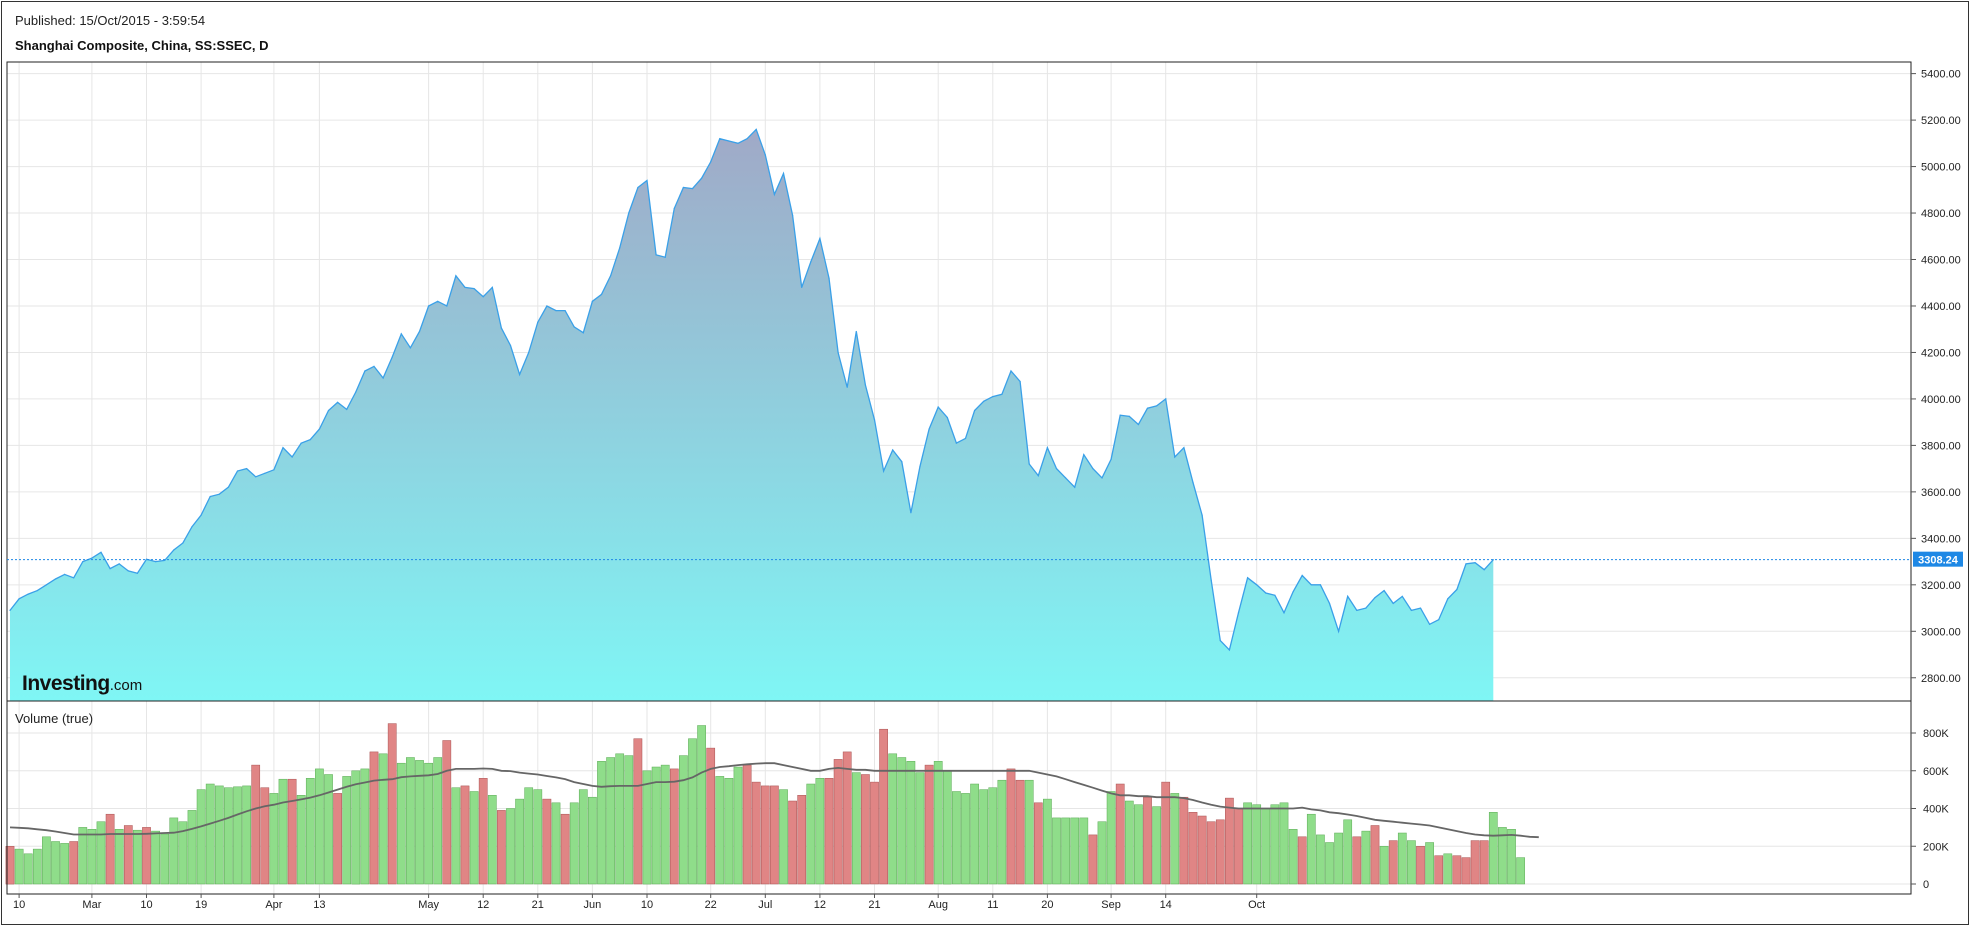 Image resolution: width=1972 pixels, height=928 pixels. Describe the element at coordinates (1941, 446) in the screenshot. I see `price-tick-label: 3800.00` at that location.